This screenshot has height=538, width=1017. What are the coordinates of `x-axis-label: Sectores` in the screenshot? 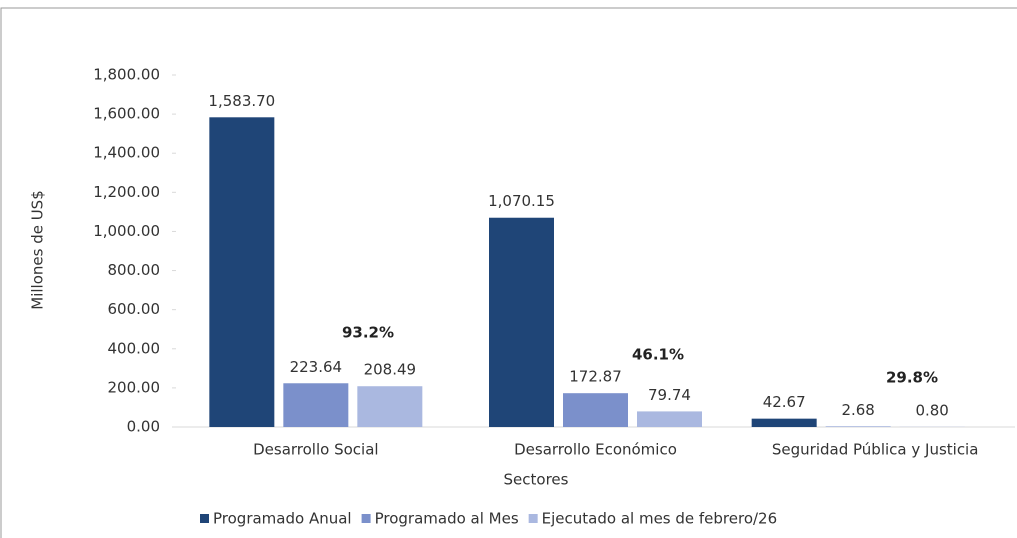 It's located at (536, 480).